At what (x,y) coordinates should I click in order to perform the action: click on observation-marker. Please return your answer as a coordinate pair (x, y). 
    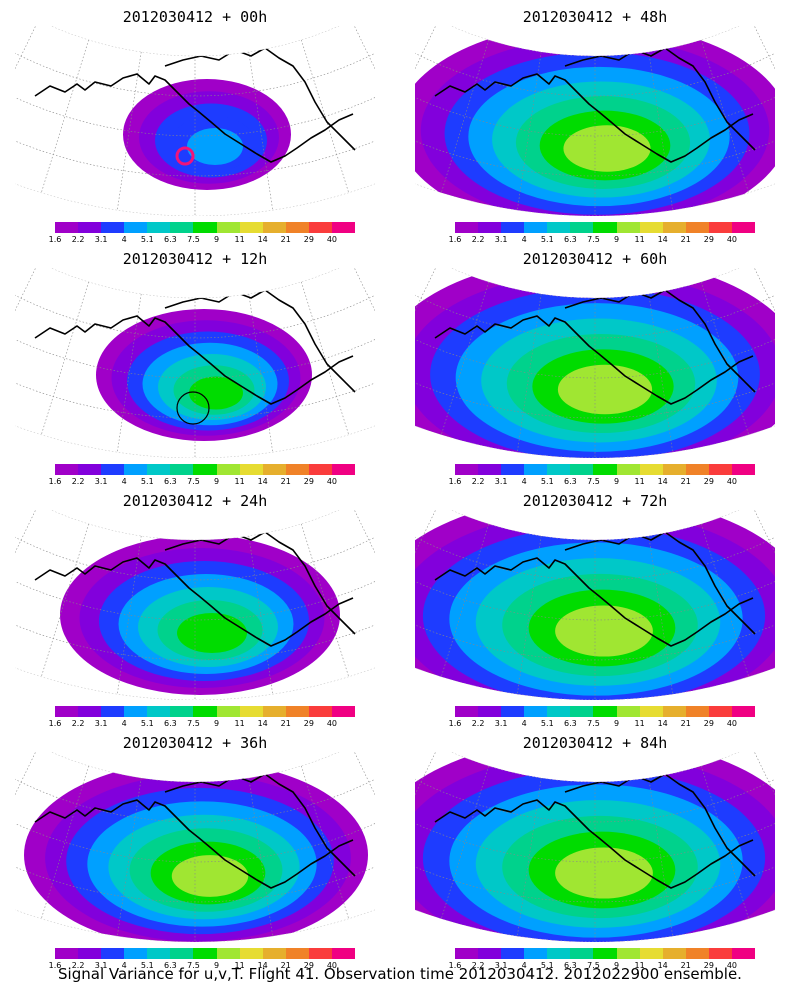
    Looking at the image, I should click on (185, 156).